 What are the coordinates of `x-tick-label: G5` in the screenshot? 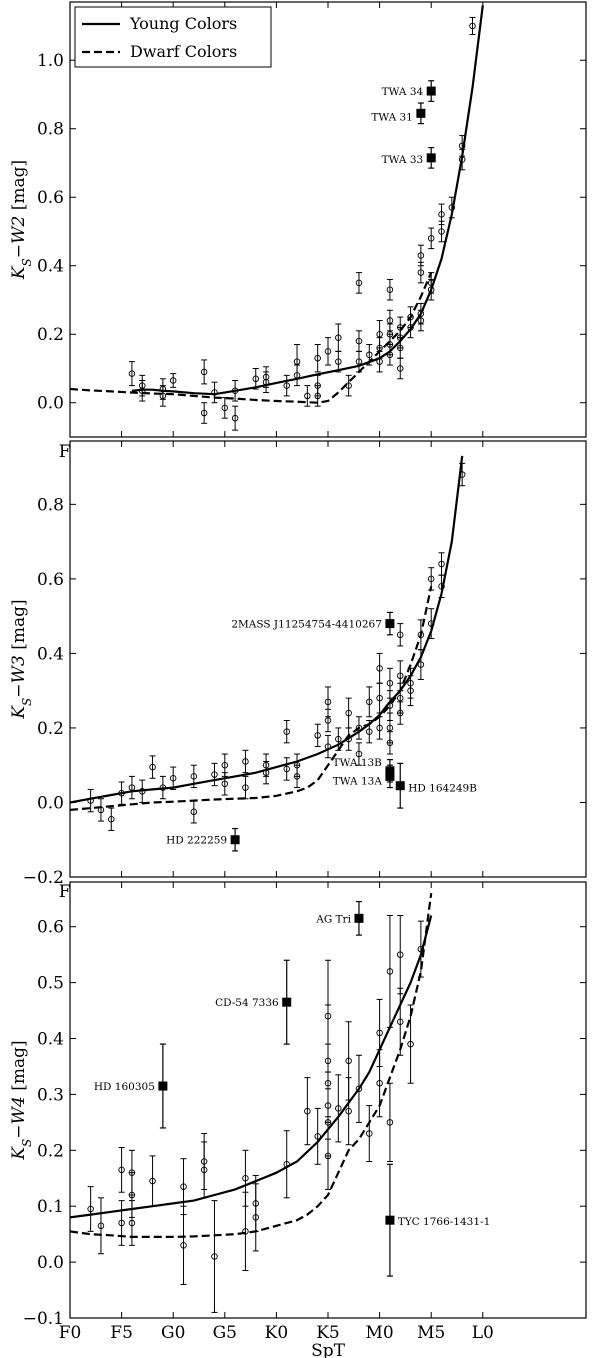 It's located at (225, 1333).